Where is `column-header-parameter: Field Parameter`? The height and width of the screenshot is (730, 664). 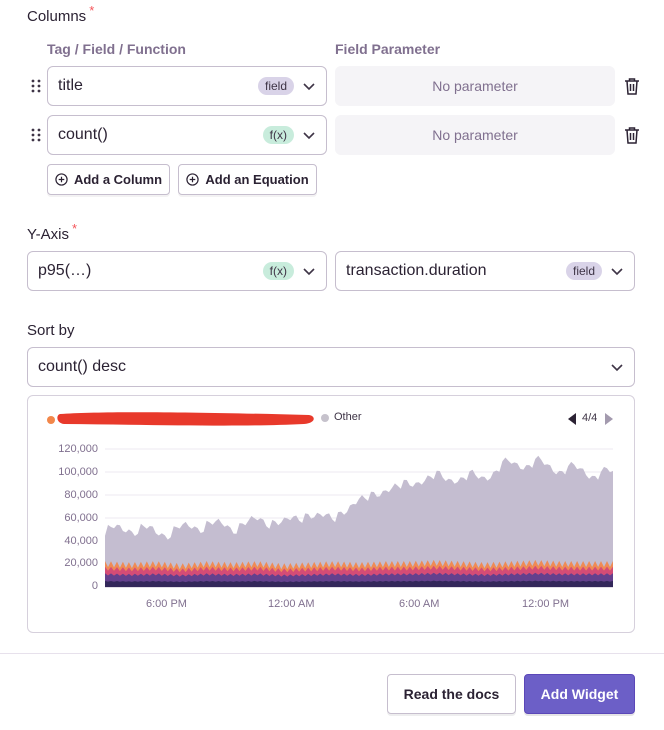
column-header-parameter: Field Parameter is located at coordinates (388, 49).